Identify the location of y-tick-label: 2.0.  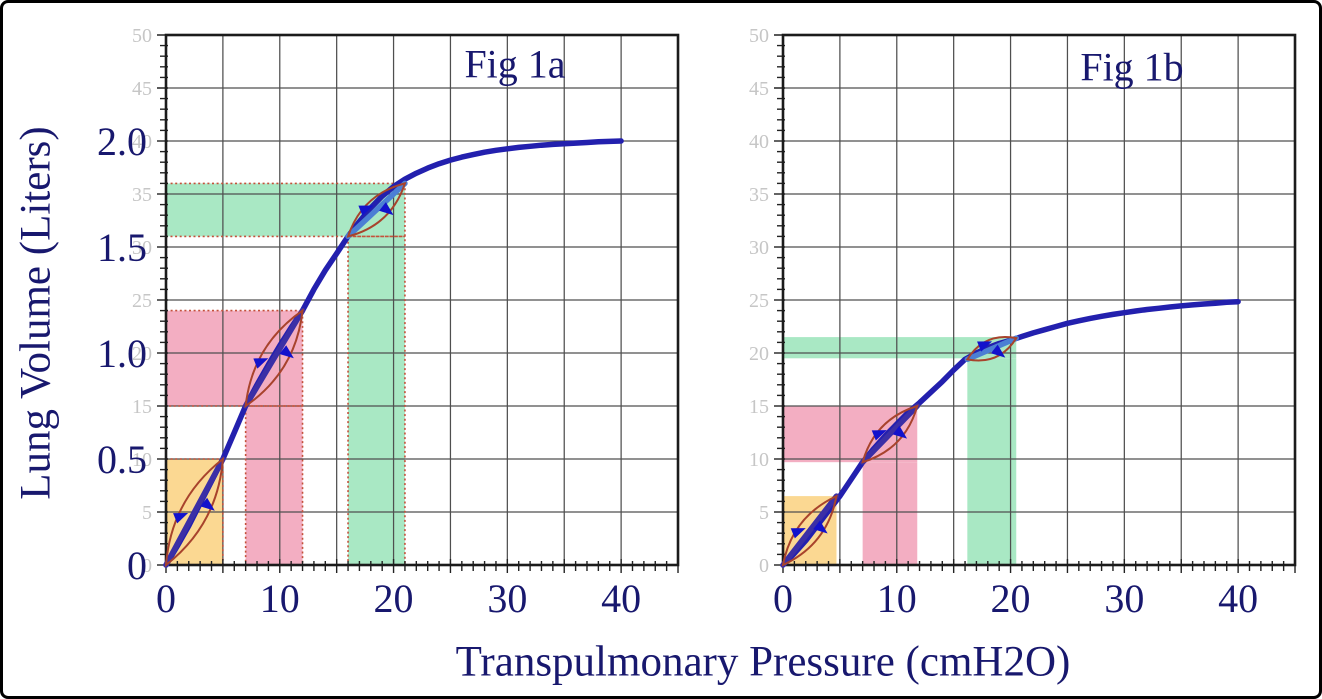
(122, 141).